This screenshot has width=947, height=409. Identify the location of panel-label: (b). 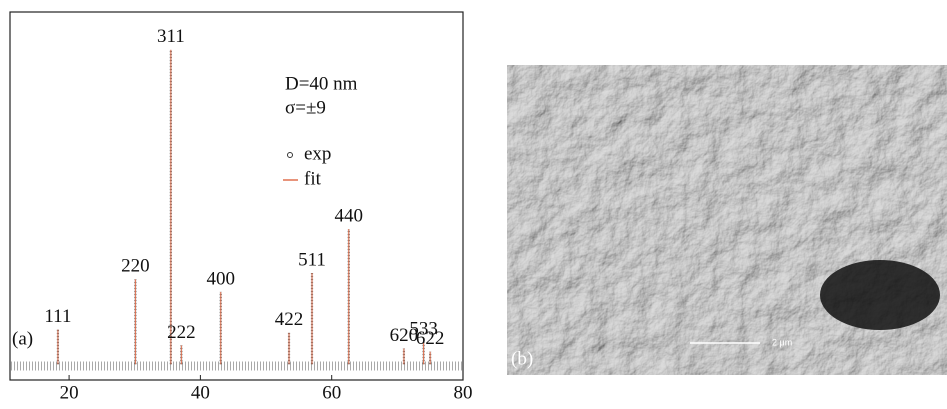
(522, 358).